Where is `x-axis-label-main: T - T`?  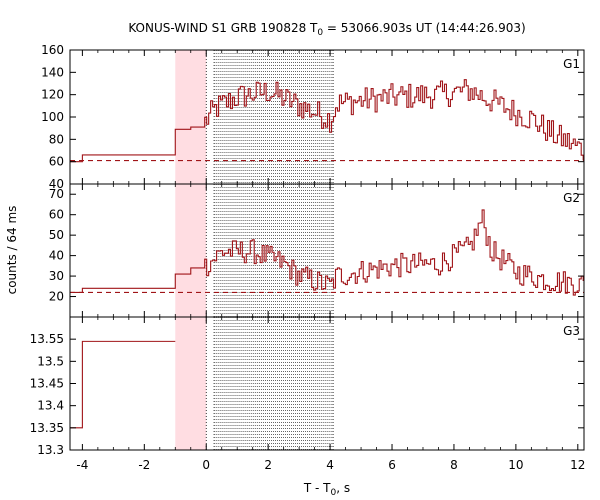 x-axis-label-main: T - T is located at coordinates (317, 488).